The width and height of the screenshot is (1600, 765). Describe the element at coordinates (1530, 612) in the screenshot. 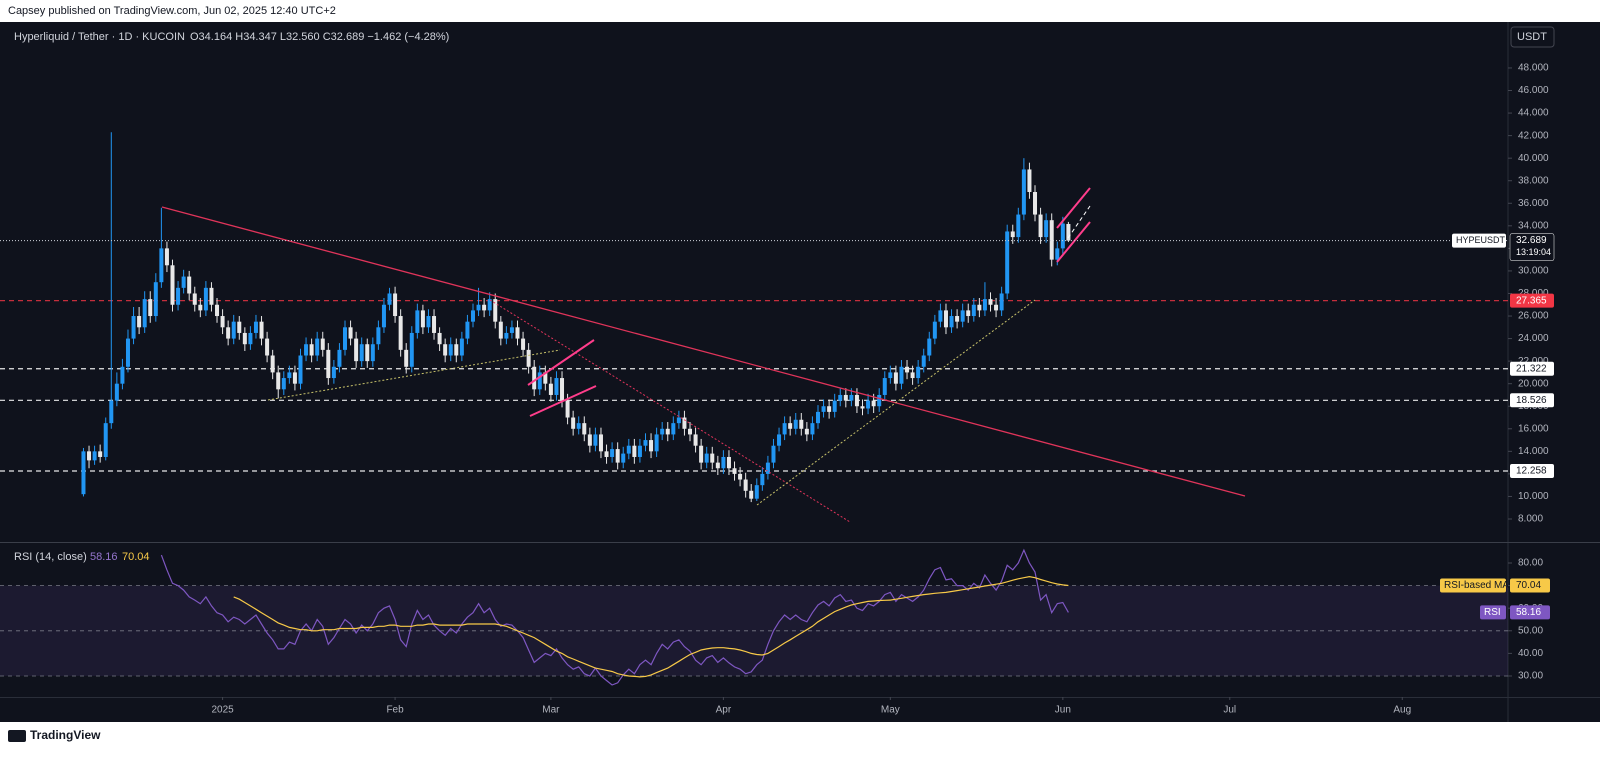

I see `rsi-value-box` at that location.